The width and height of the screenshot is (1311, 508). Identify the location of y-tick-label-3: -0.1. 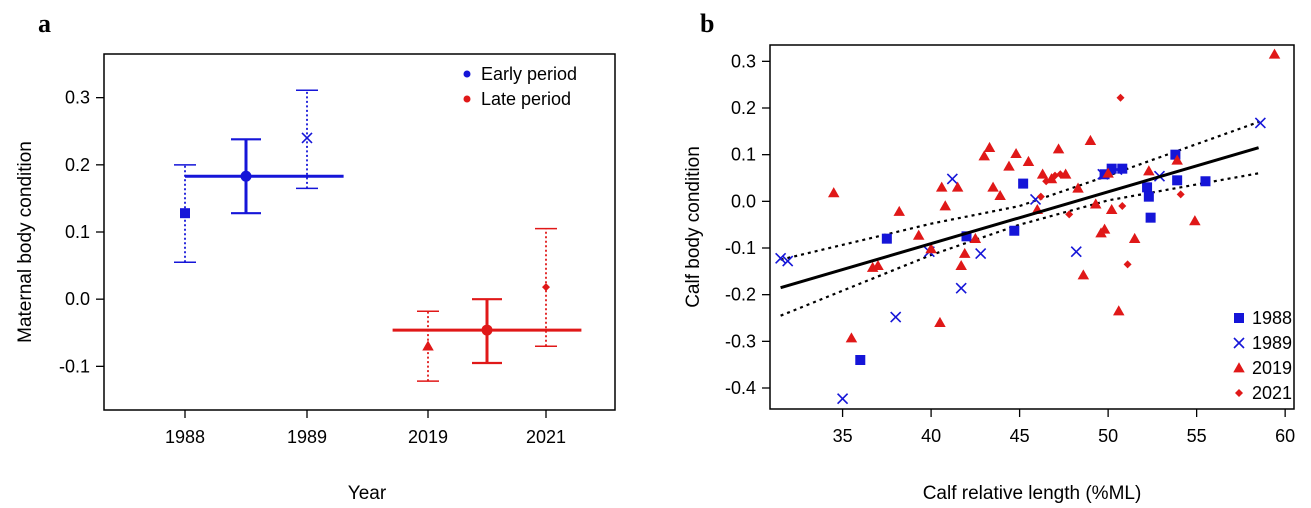
(740, 248).